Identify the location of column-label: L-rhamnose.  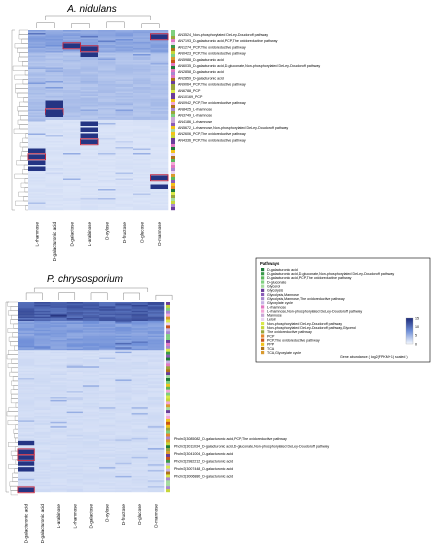
(36, 234).